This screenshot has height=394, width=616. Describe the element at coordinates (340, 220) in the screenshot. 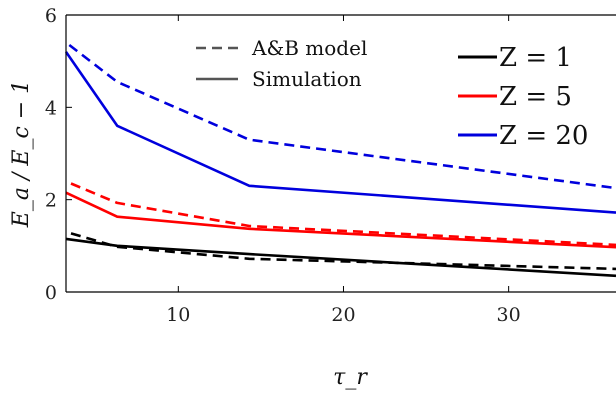

I see `series-line-z-5-simulation` at that location.